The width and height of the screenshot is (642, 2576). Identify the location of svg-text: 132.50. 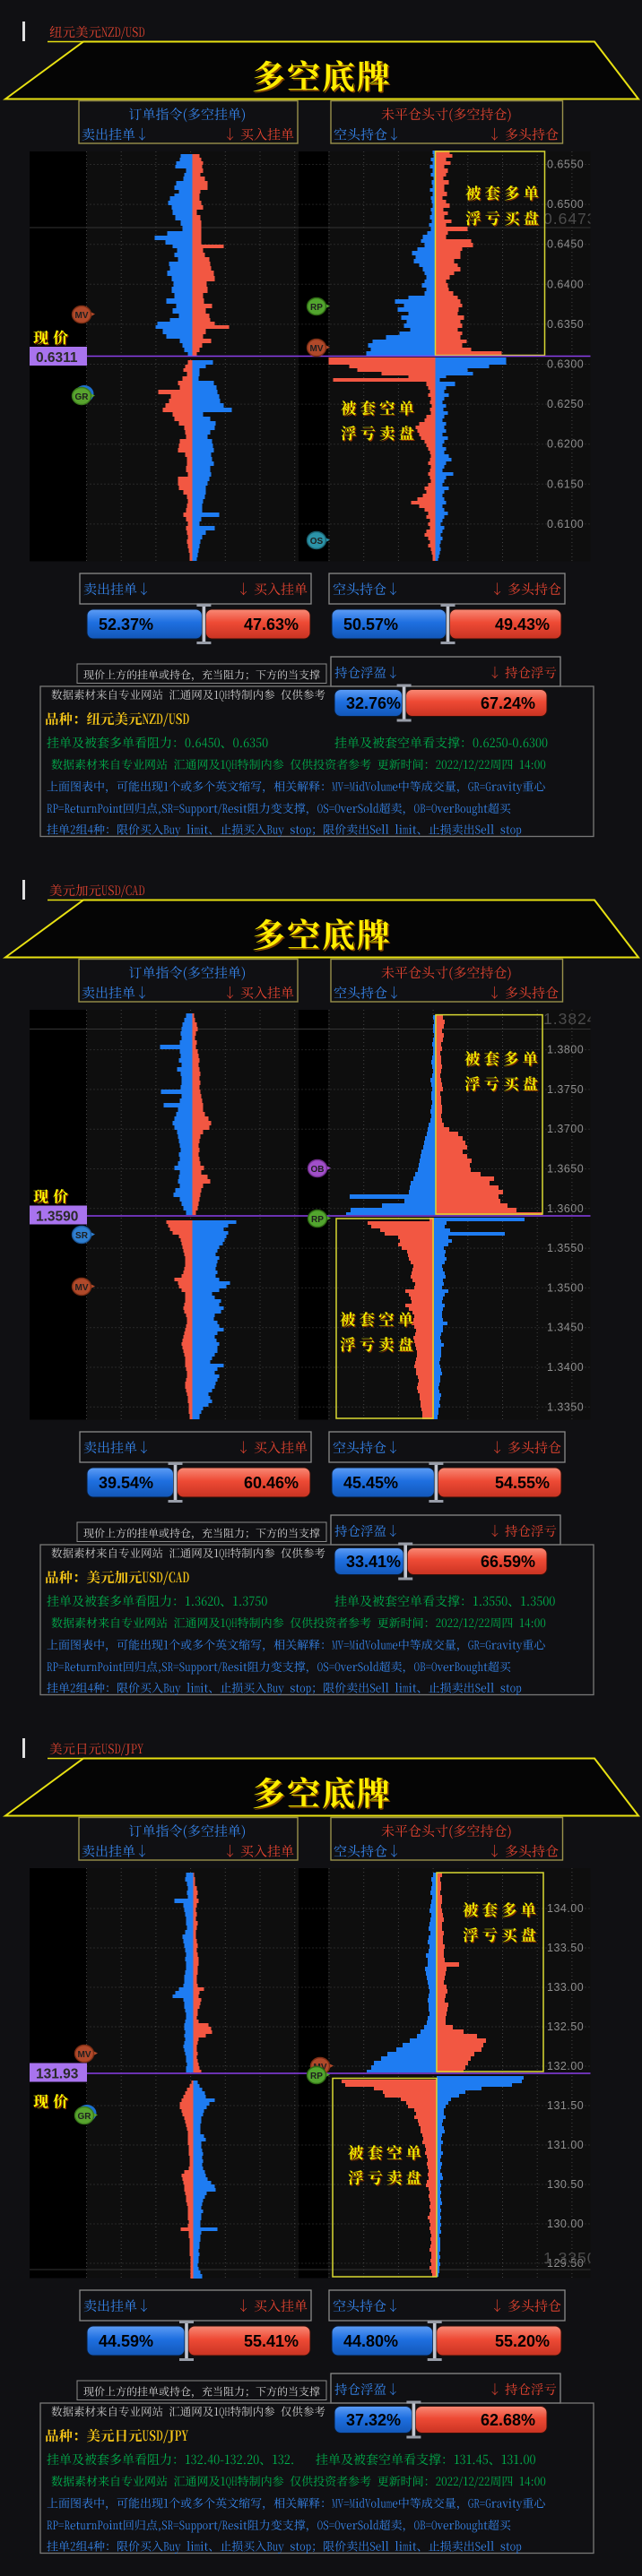
(565, 2026).